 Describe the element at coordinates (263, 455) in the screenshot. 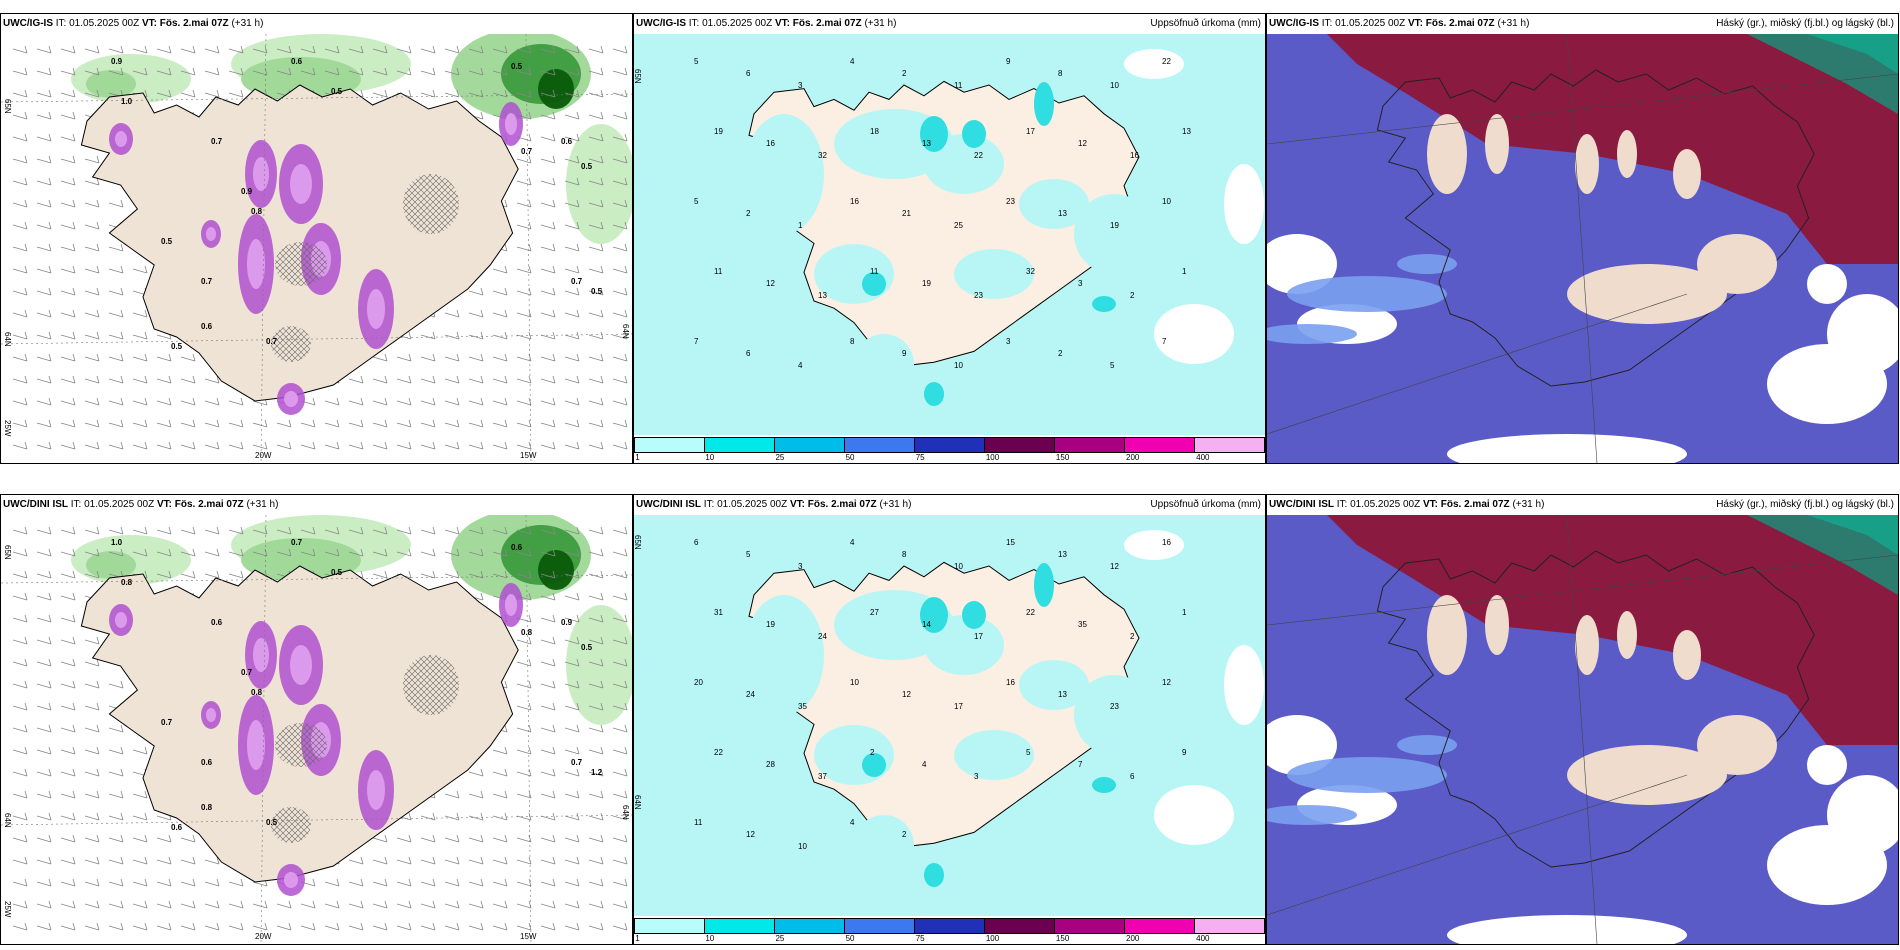

I see `lon-label: 20W` at that location.